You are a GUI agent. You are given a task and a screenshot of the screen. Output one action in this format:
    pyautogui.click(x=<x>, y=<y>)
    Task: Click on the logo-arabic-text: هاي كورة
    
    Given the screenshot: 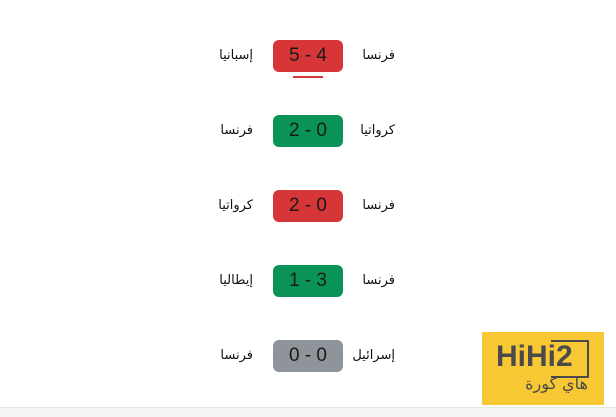 What is the action you would take?
    pyautogui.click(x=556, y=383)
    